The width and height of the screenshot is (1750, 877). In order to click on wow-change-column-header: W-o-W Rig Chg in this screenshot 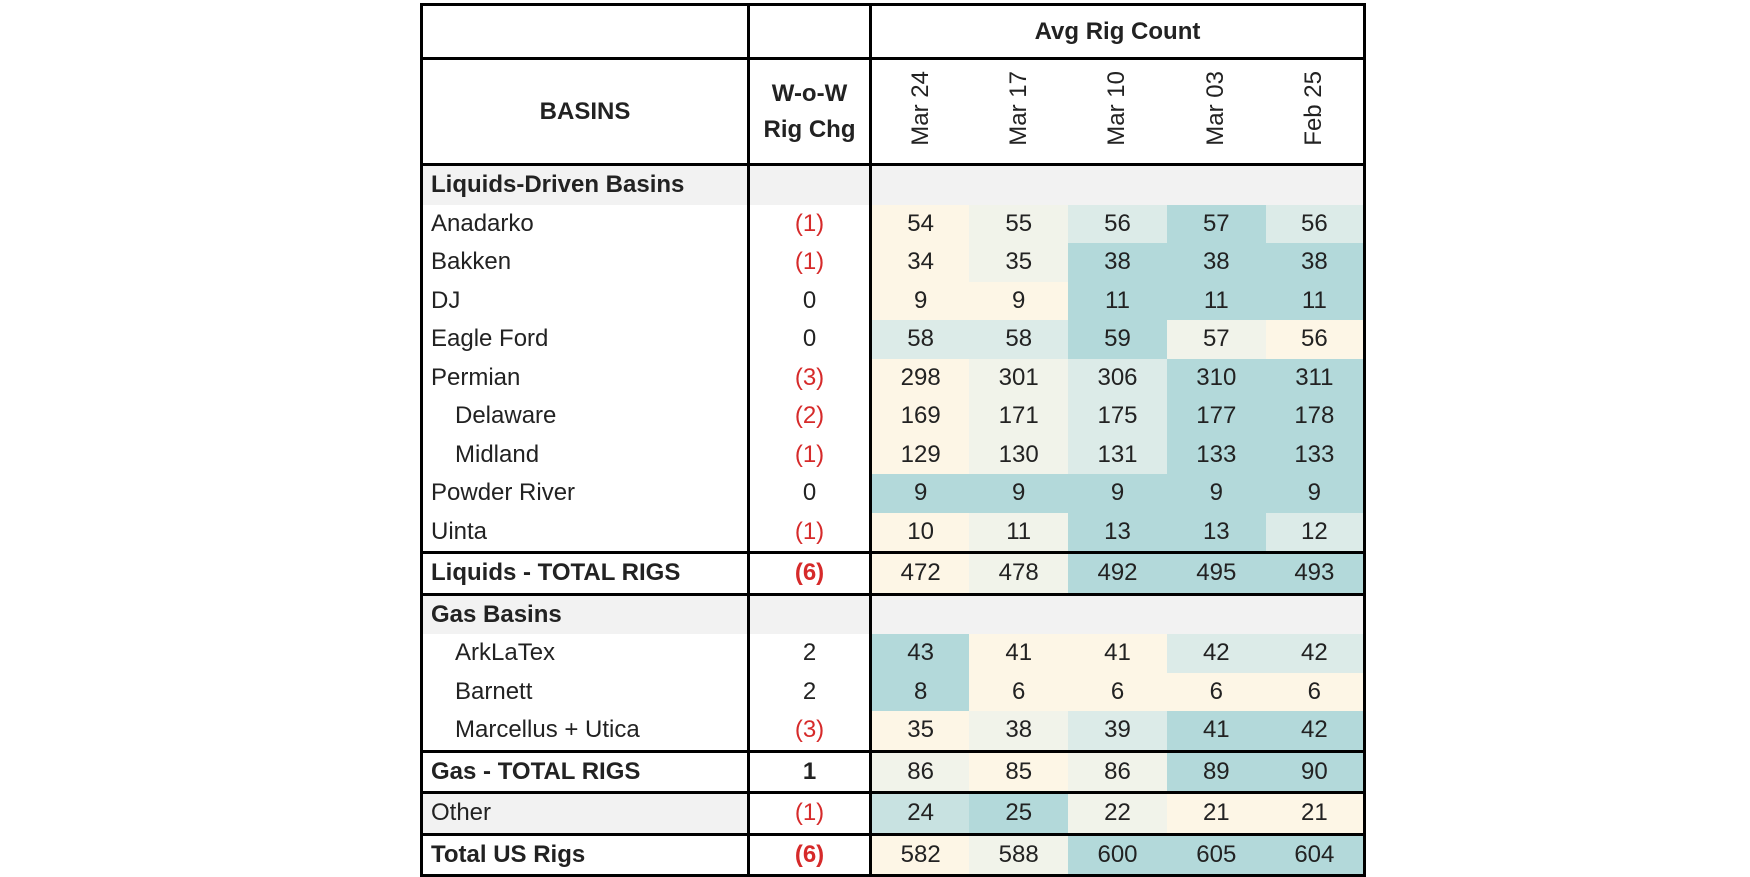, I will do `click(809, 112)`.